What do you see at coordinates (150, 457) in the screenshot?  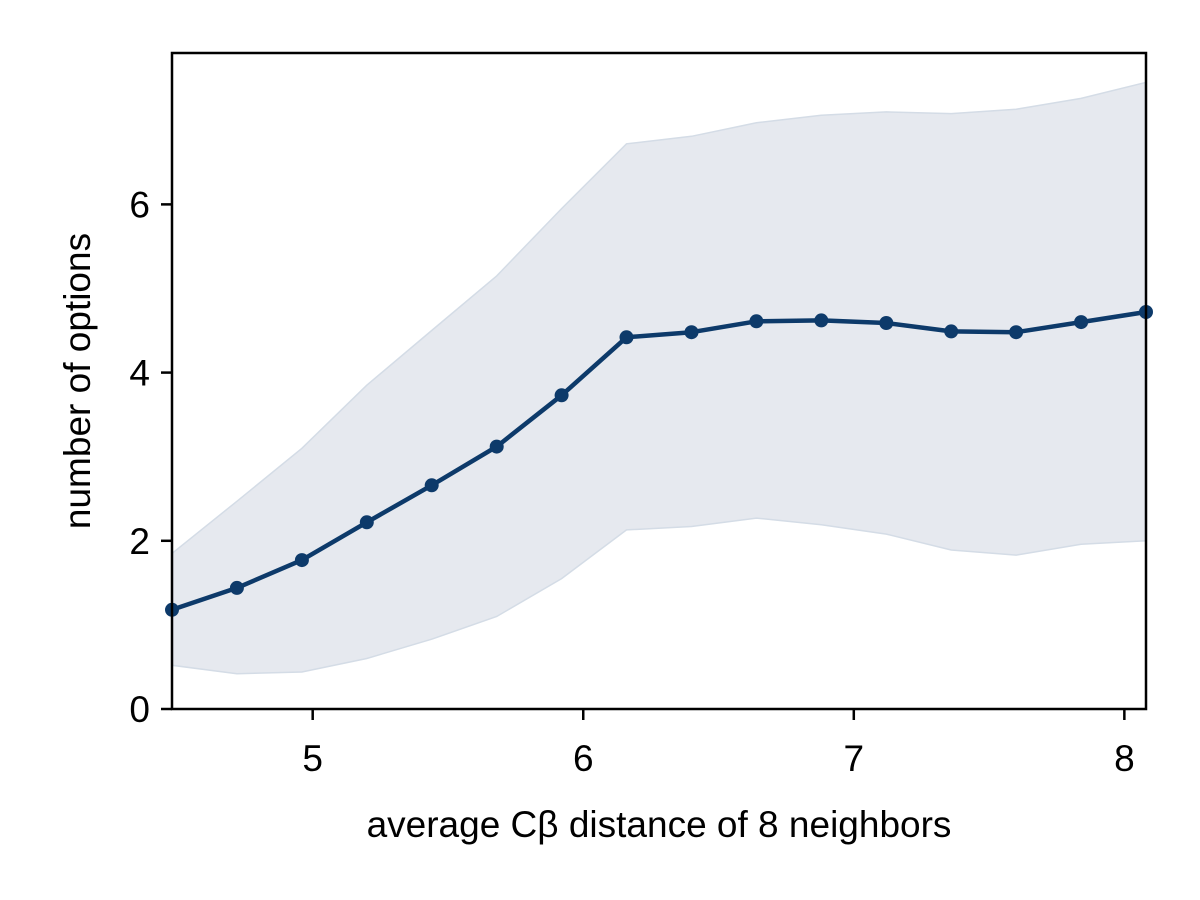 I see `y-axis: 0 2 4 6` at bounding box center [150, 457].